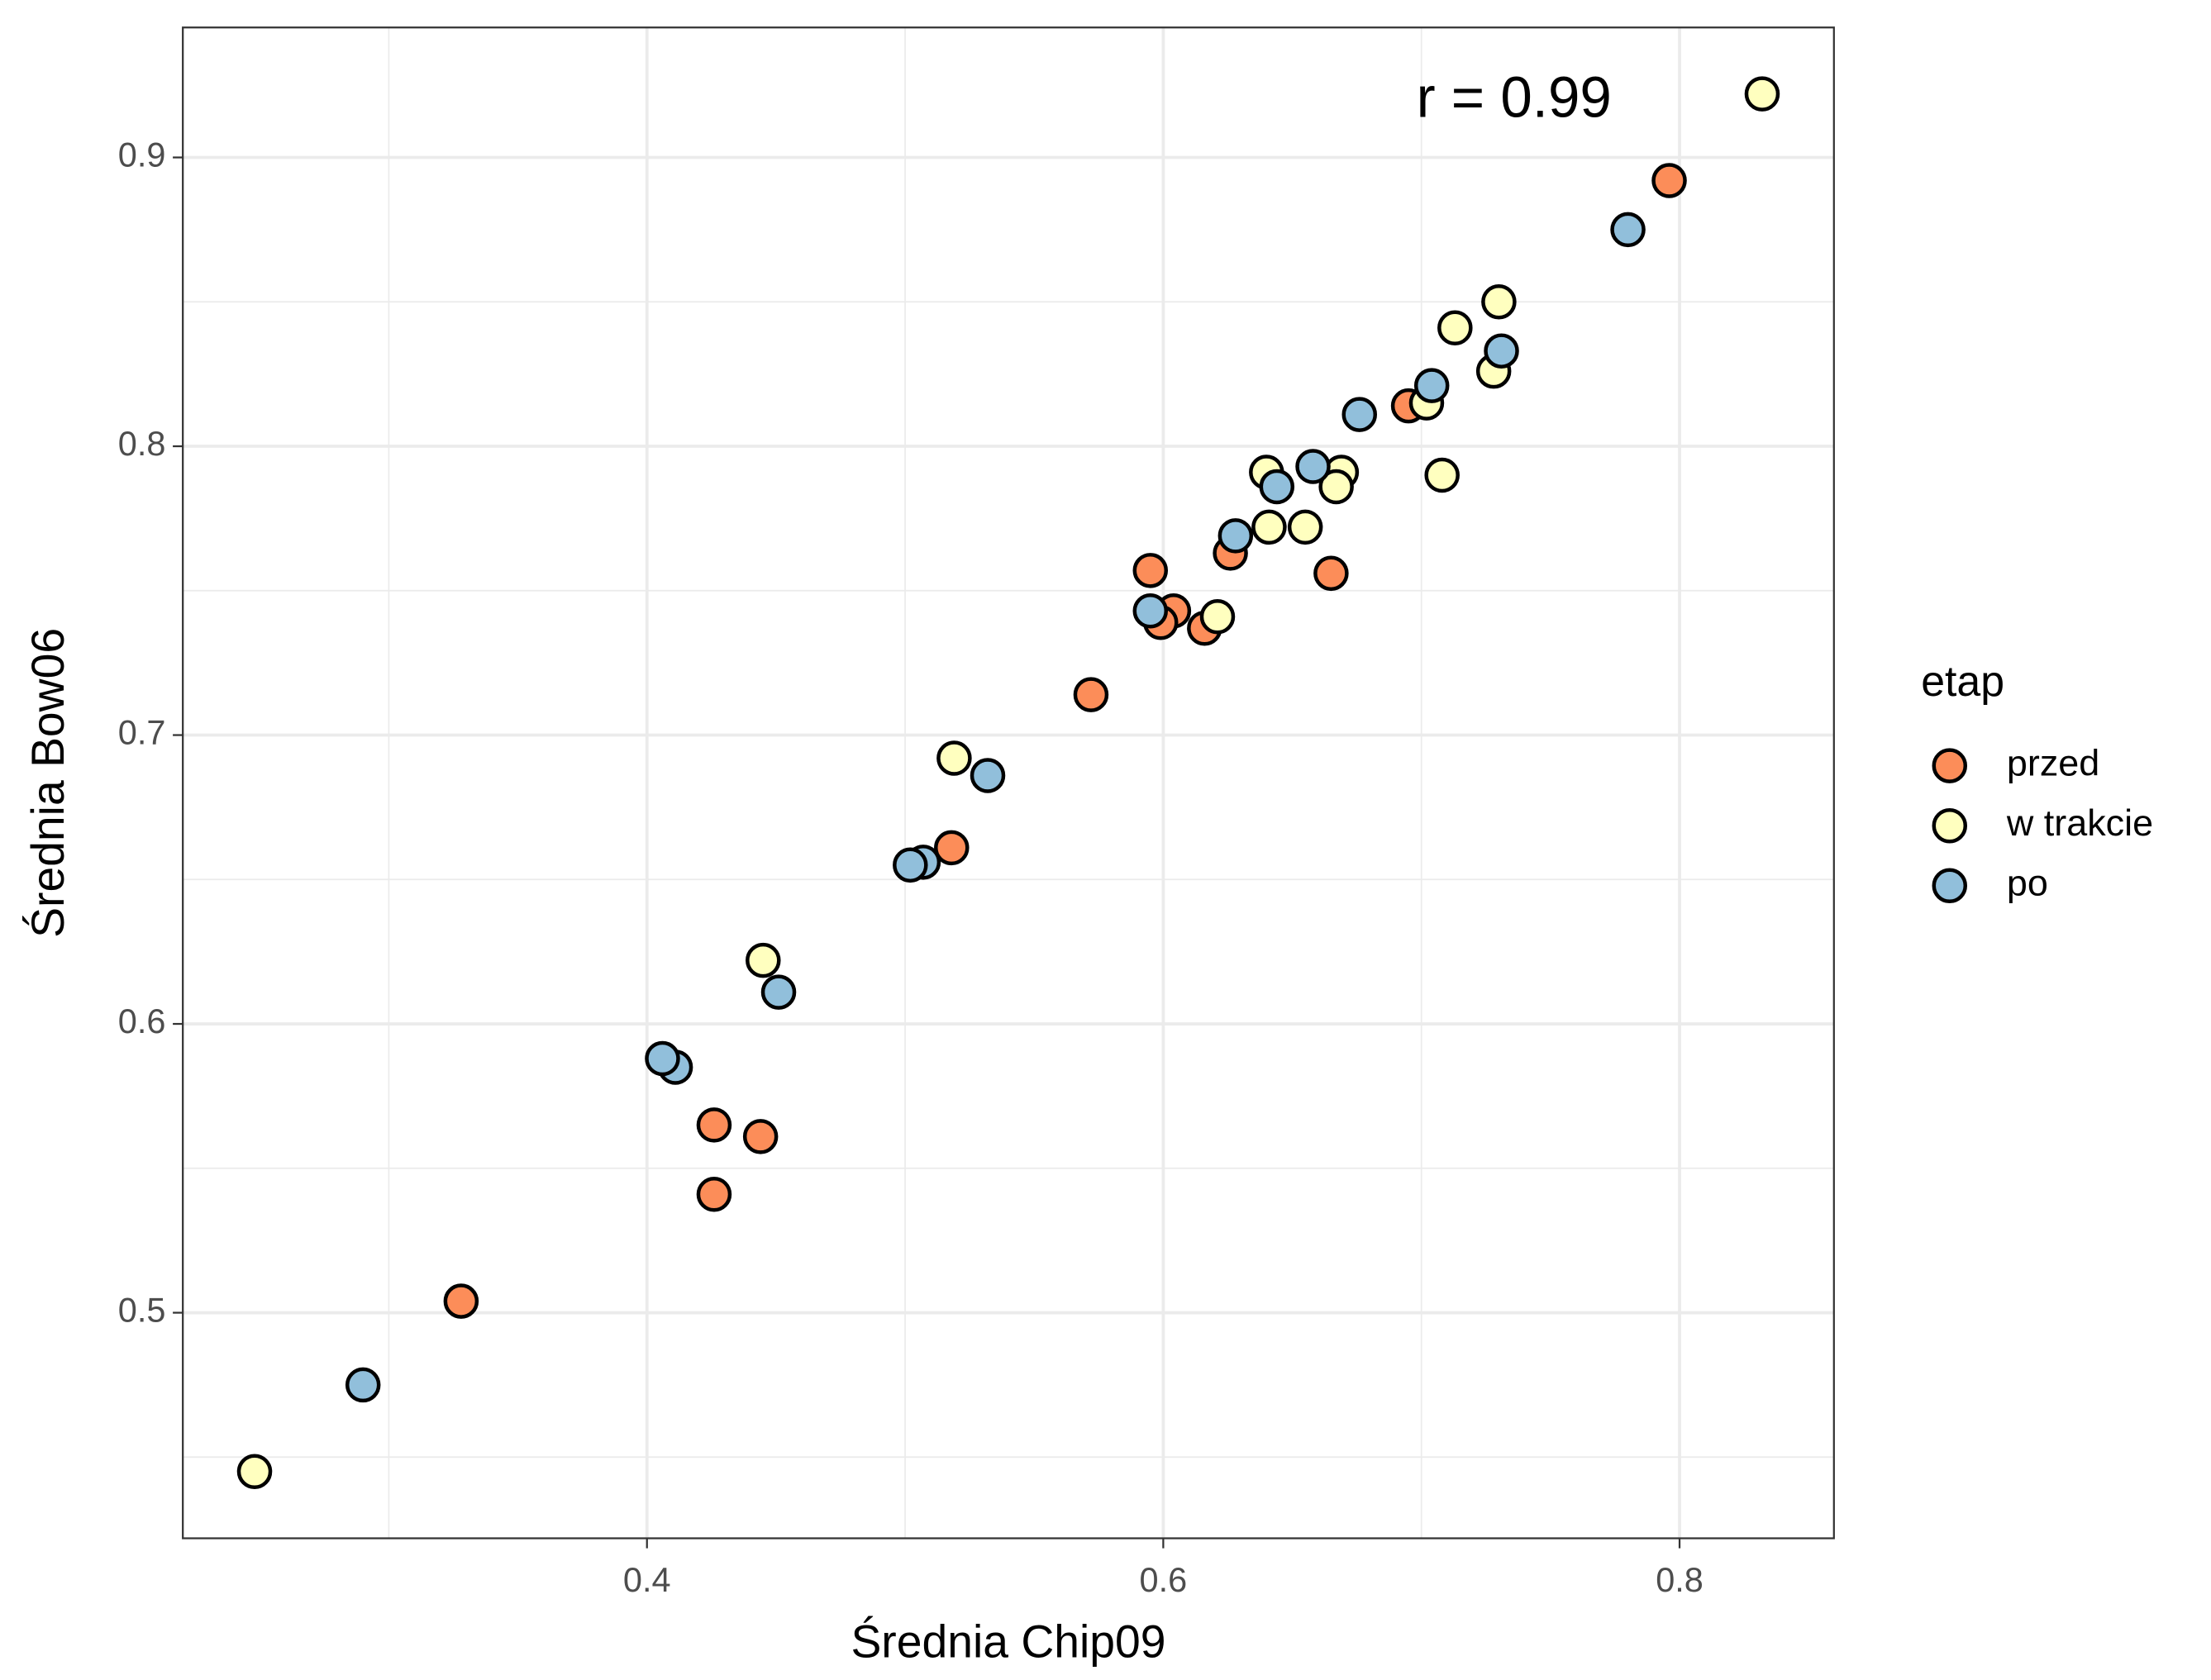  I want to click on legend-label: w trakcie, so click(2079, 823).